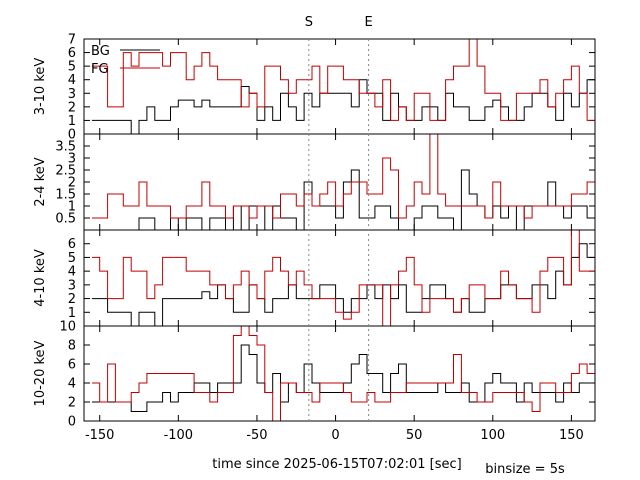  What do you see at coordinates (256, 435) in the screenshot?
I see `x-tick-label: -50` at bounding box center [256, 435].